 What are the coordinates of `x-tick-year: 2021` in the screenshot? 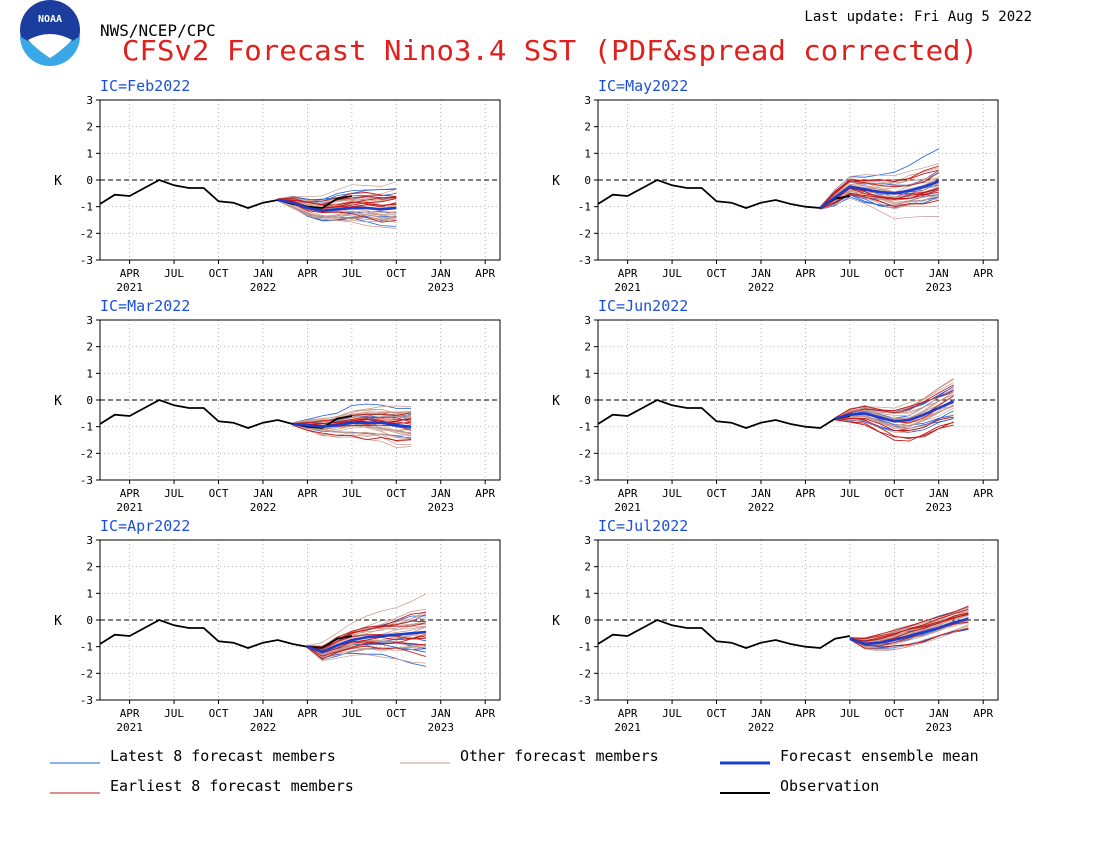 It's located at (129, 727).